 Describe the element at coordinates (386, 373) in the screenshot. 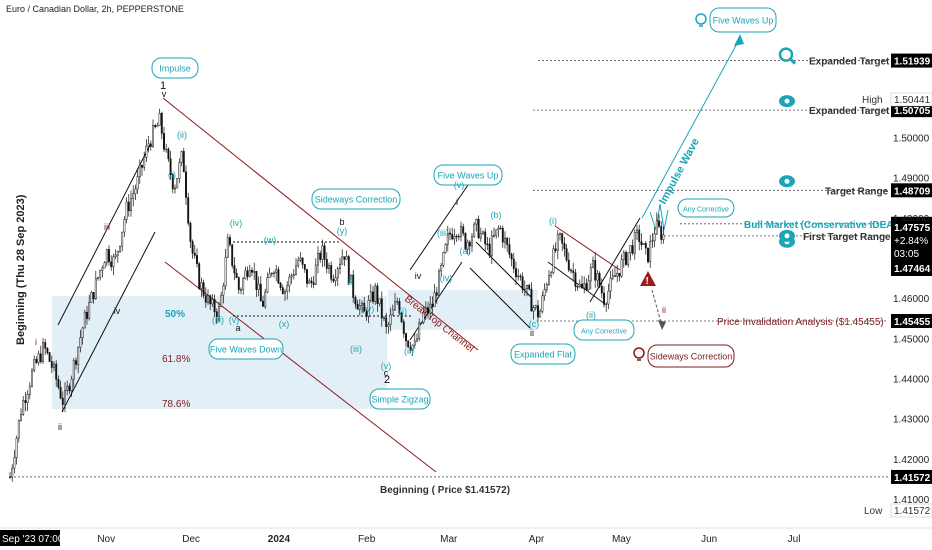

I see `wave-label: c` at that location.